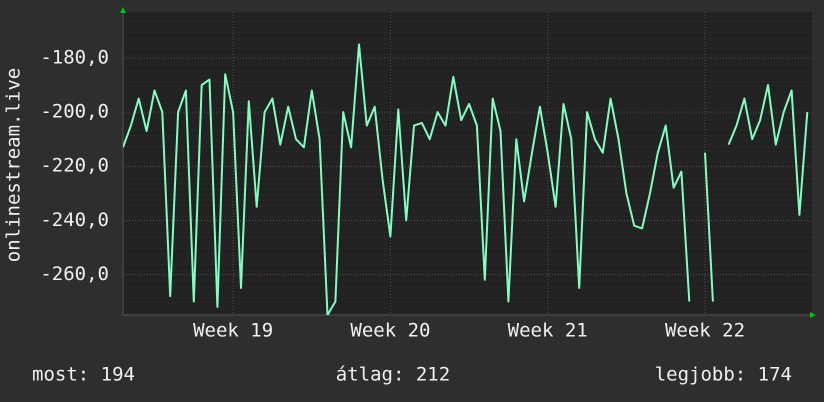 The height and width of the screenshot is (402, 824). I want to click on y-arrow, so click(123, 10).